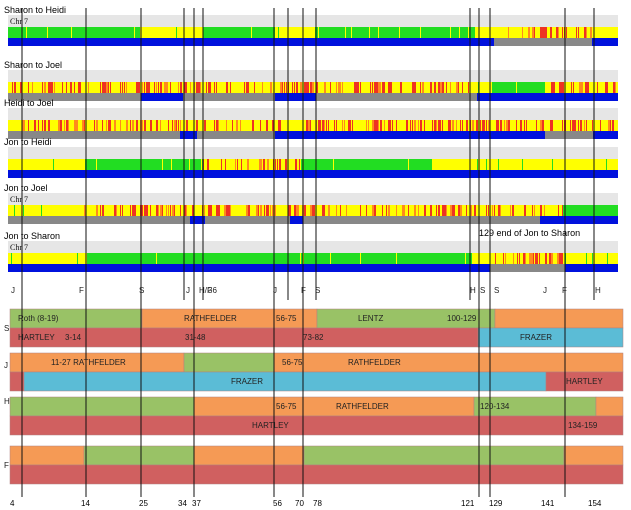 Image resolution: width=631 pixels, height=510 pixels. Describe the element at coordinates (370, 318) in the screenshot. I see `segment-label: LENTZ` at that location.